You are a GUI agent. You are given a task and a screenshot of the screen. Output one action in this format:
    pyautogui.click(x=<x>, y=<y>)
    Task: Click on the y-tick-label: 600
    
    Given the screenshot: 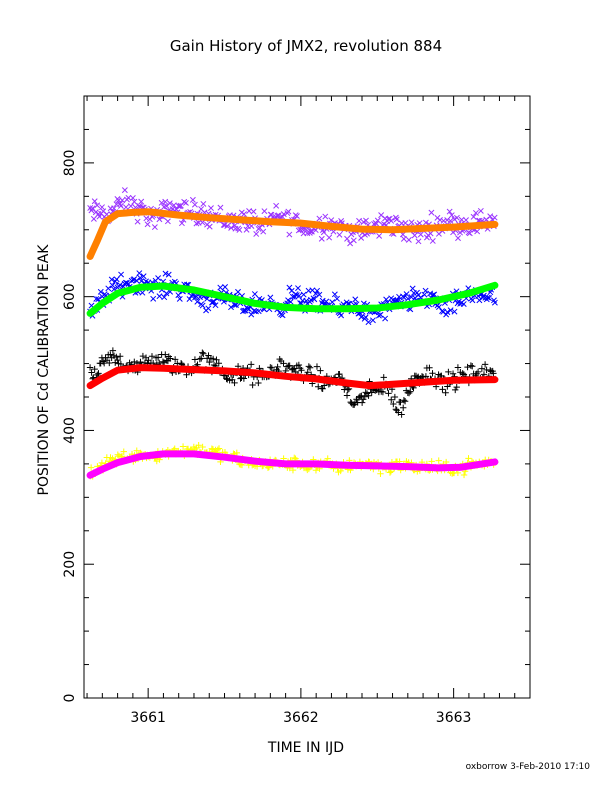 What is the action you would take?
    pyautogui.click(x=70, y=296)
    